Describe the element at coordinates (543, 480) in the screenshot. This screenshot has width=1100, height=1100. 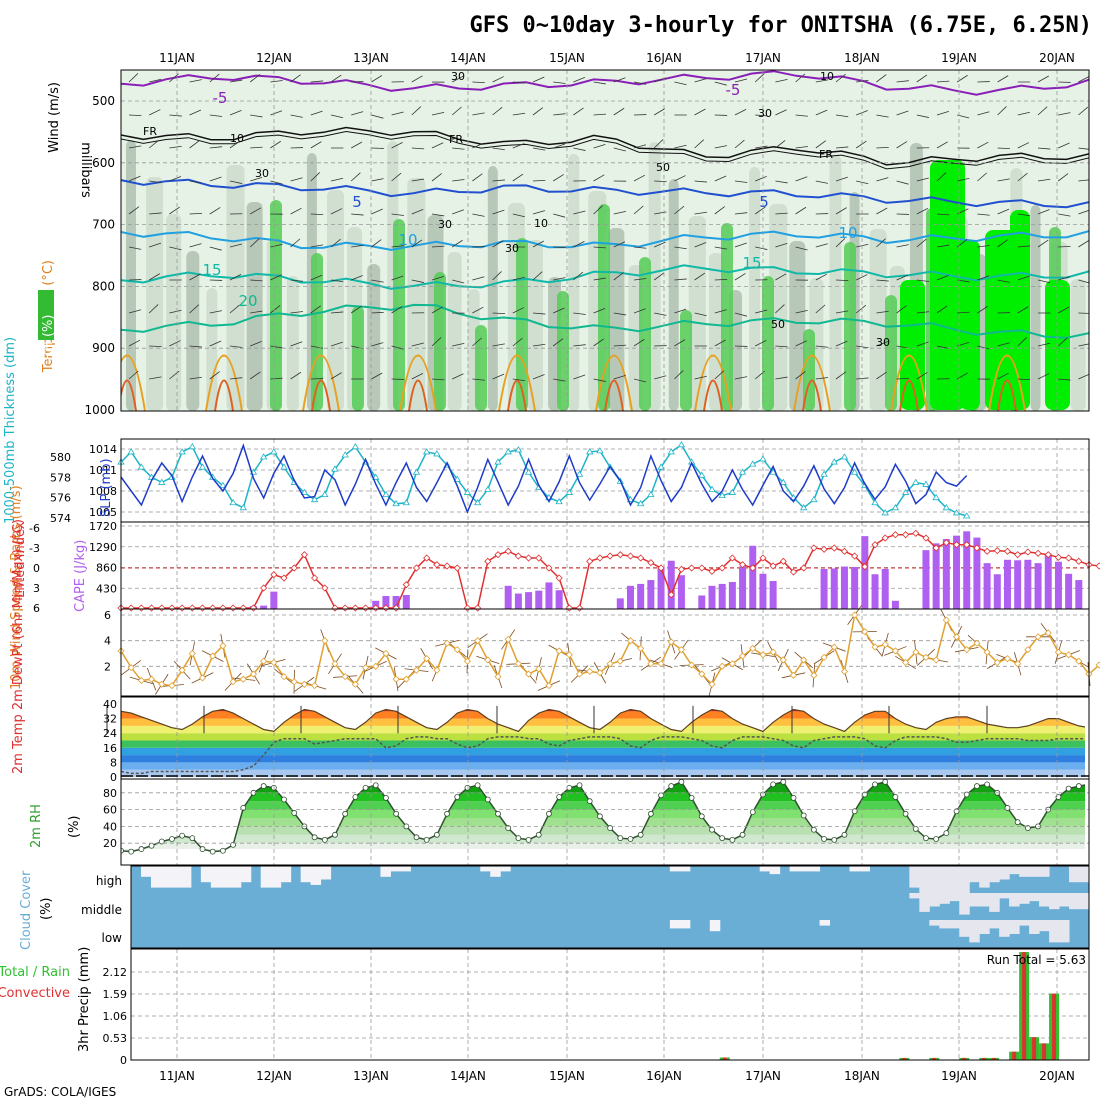
I see `thickness-line` at that location.